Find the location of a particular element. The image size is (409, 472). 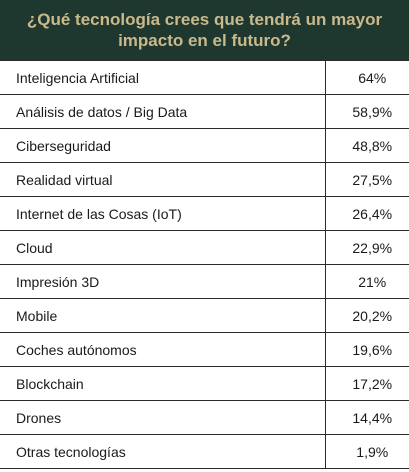

table-row: Inteligencia Artificial 64% is located at coordinates (204, 77).